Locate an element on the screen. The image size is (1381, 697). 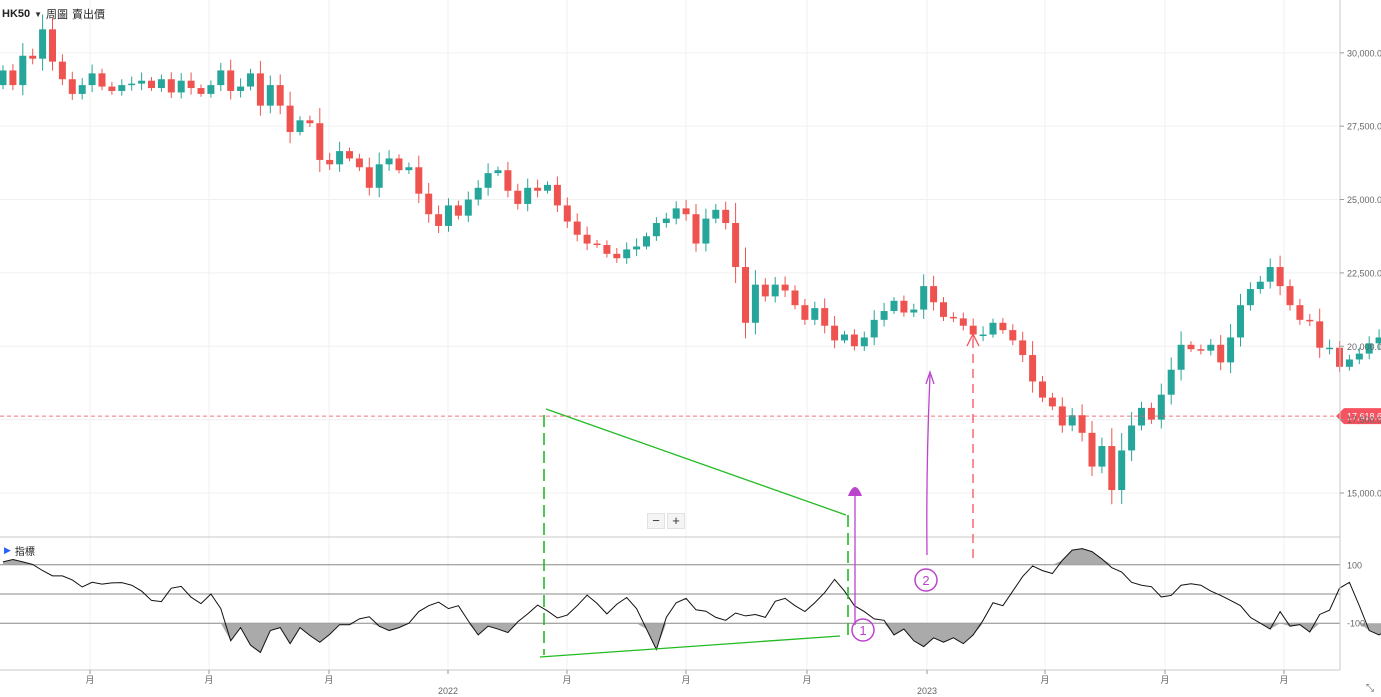
zoom-controls: − + is located at coordinates (666, 521).